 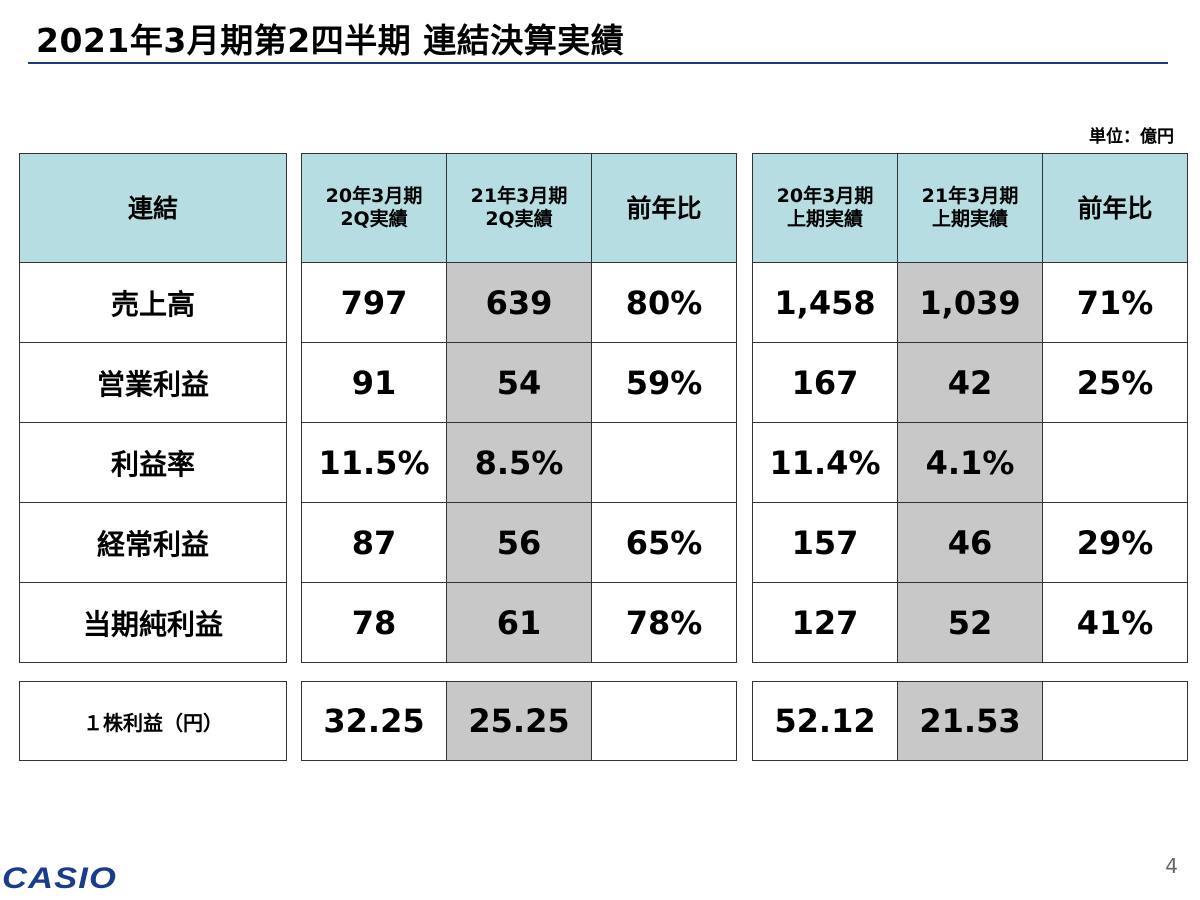 I want to click on cell: 127, so click(x=825, y=622).